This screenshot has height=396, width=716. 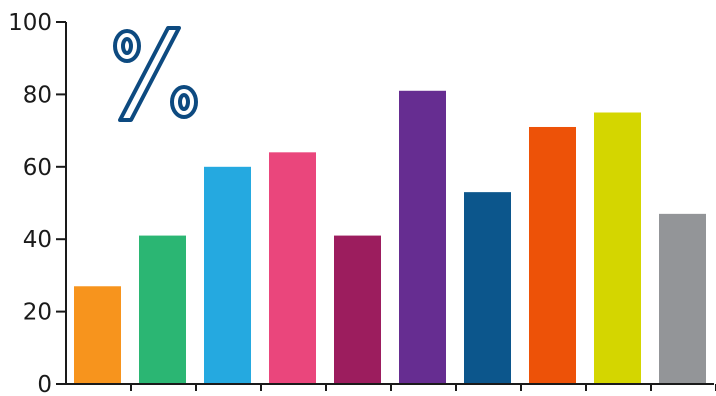 I want to click on y-tick-label-80: 80, so click(x=37, y=95).